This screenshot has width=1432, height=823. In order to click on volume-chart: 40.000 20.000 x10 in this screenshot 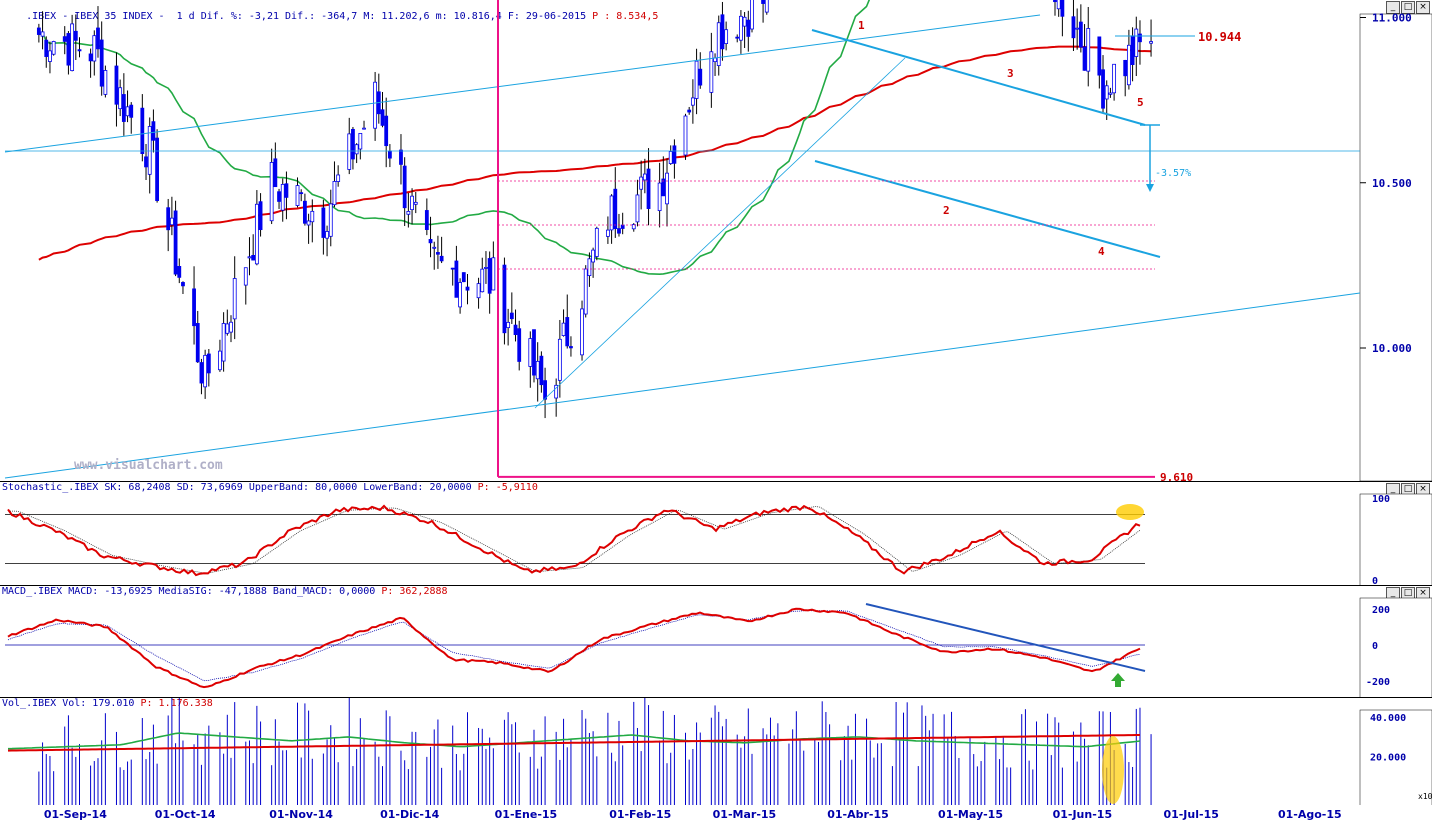, I will do `click(716, 752)`.